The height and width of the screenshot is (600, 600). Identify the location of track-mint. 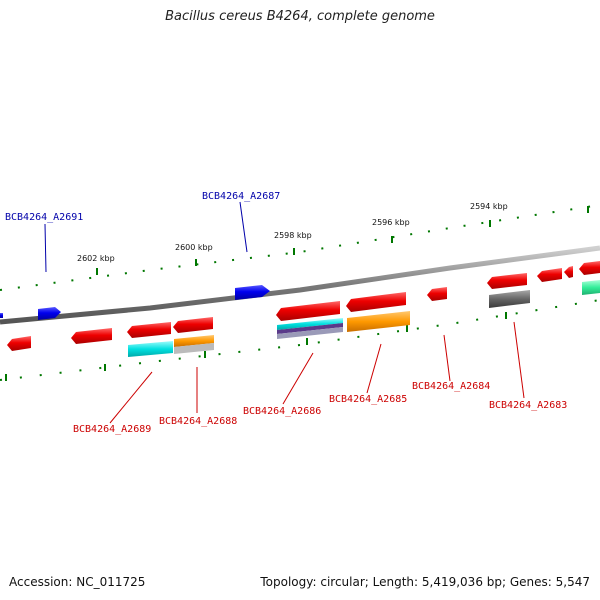
(591, 287).